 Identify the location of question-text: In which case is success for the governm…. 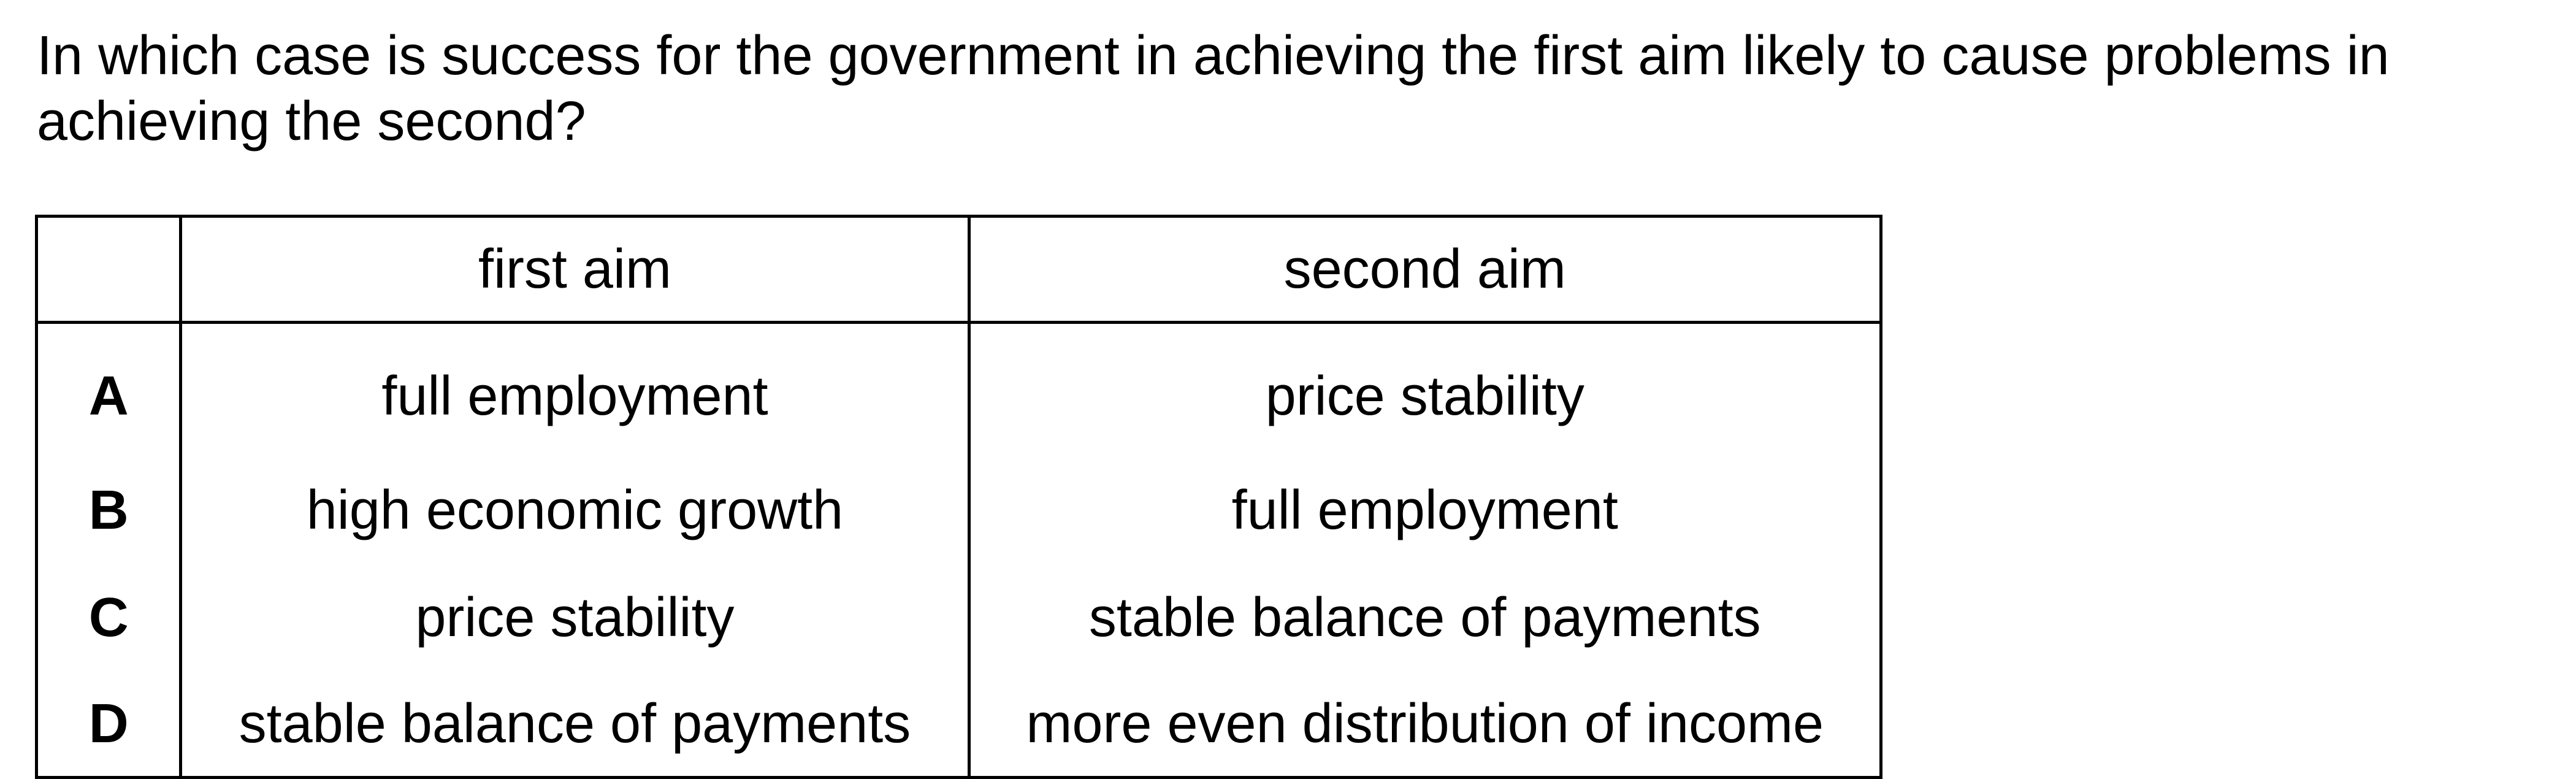
(1213, 88).